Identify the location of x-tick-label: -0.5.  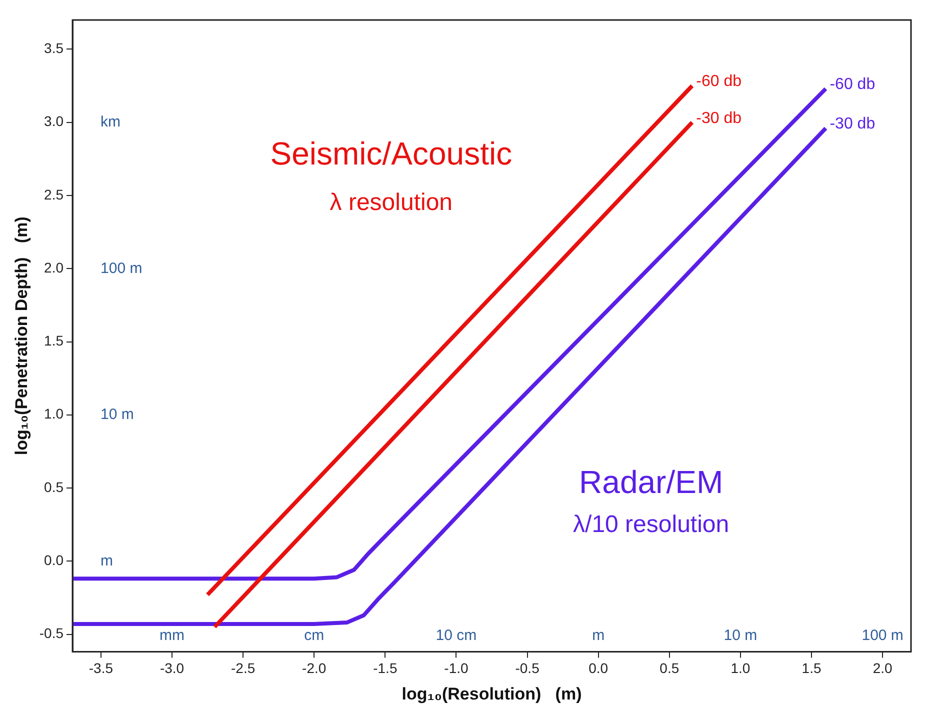
(527, 668).